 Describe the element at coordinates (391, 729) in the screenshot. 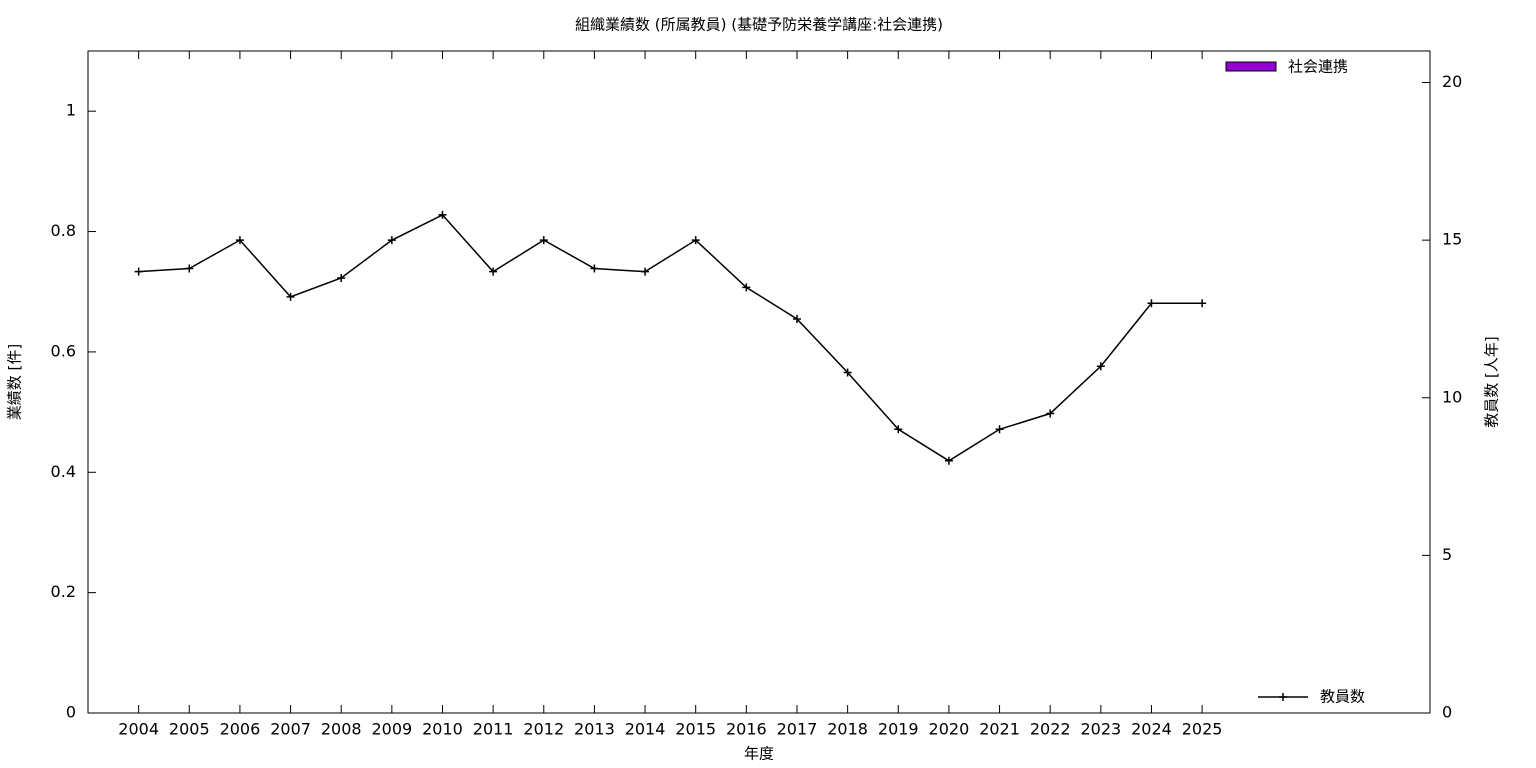

I see `x-tick-label: 2009` at that location.